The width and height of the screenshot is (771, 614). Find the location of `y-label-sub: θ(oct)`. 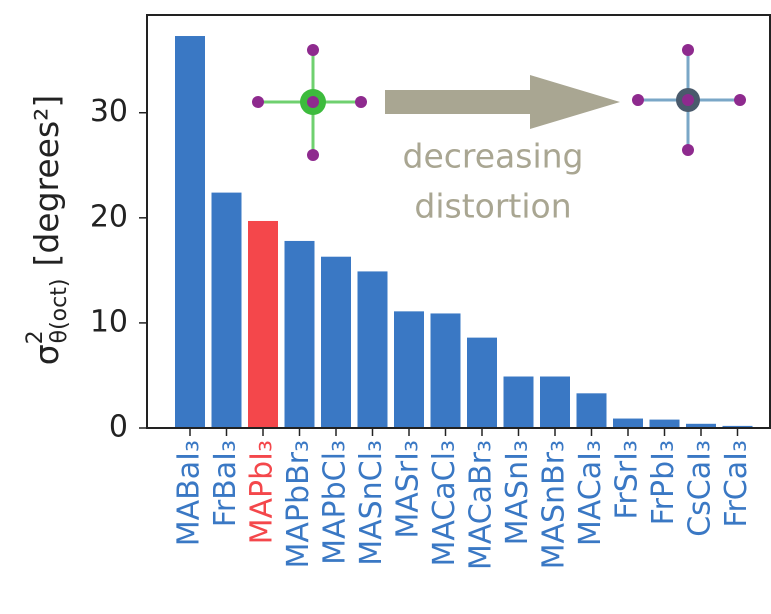

y-label-sub: θ(oct) is located at coordinates (59, 311).